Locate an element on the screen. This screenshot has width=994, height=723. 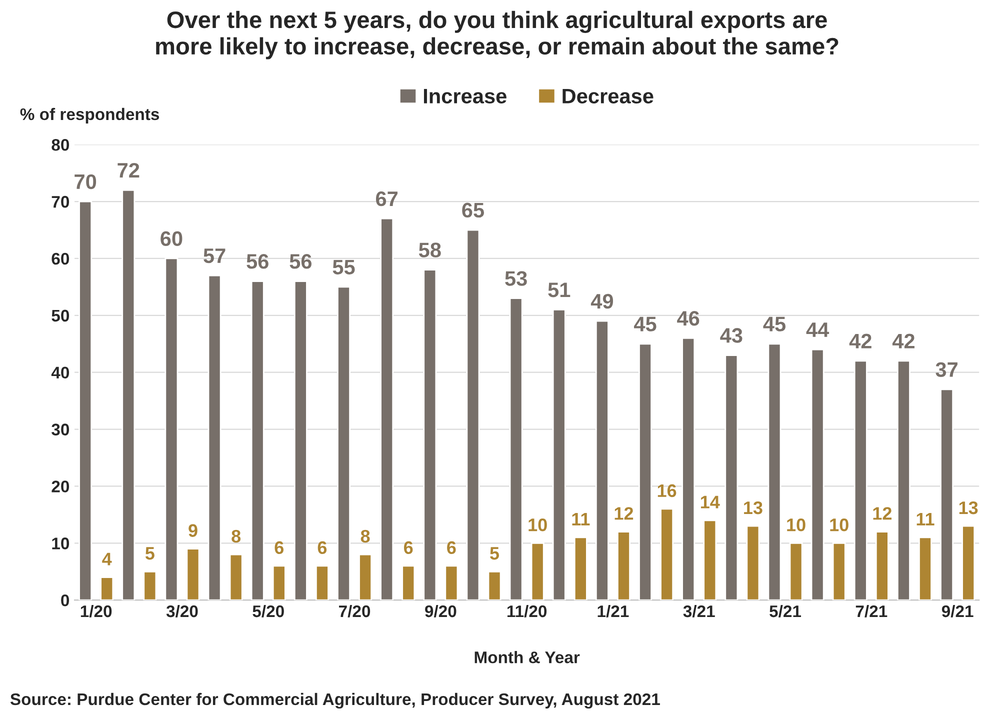
x-tick-label: 9/20 is located at coordinates (440, 611).